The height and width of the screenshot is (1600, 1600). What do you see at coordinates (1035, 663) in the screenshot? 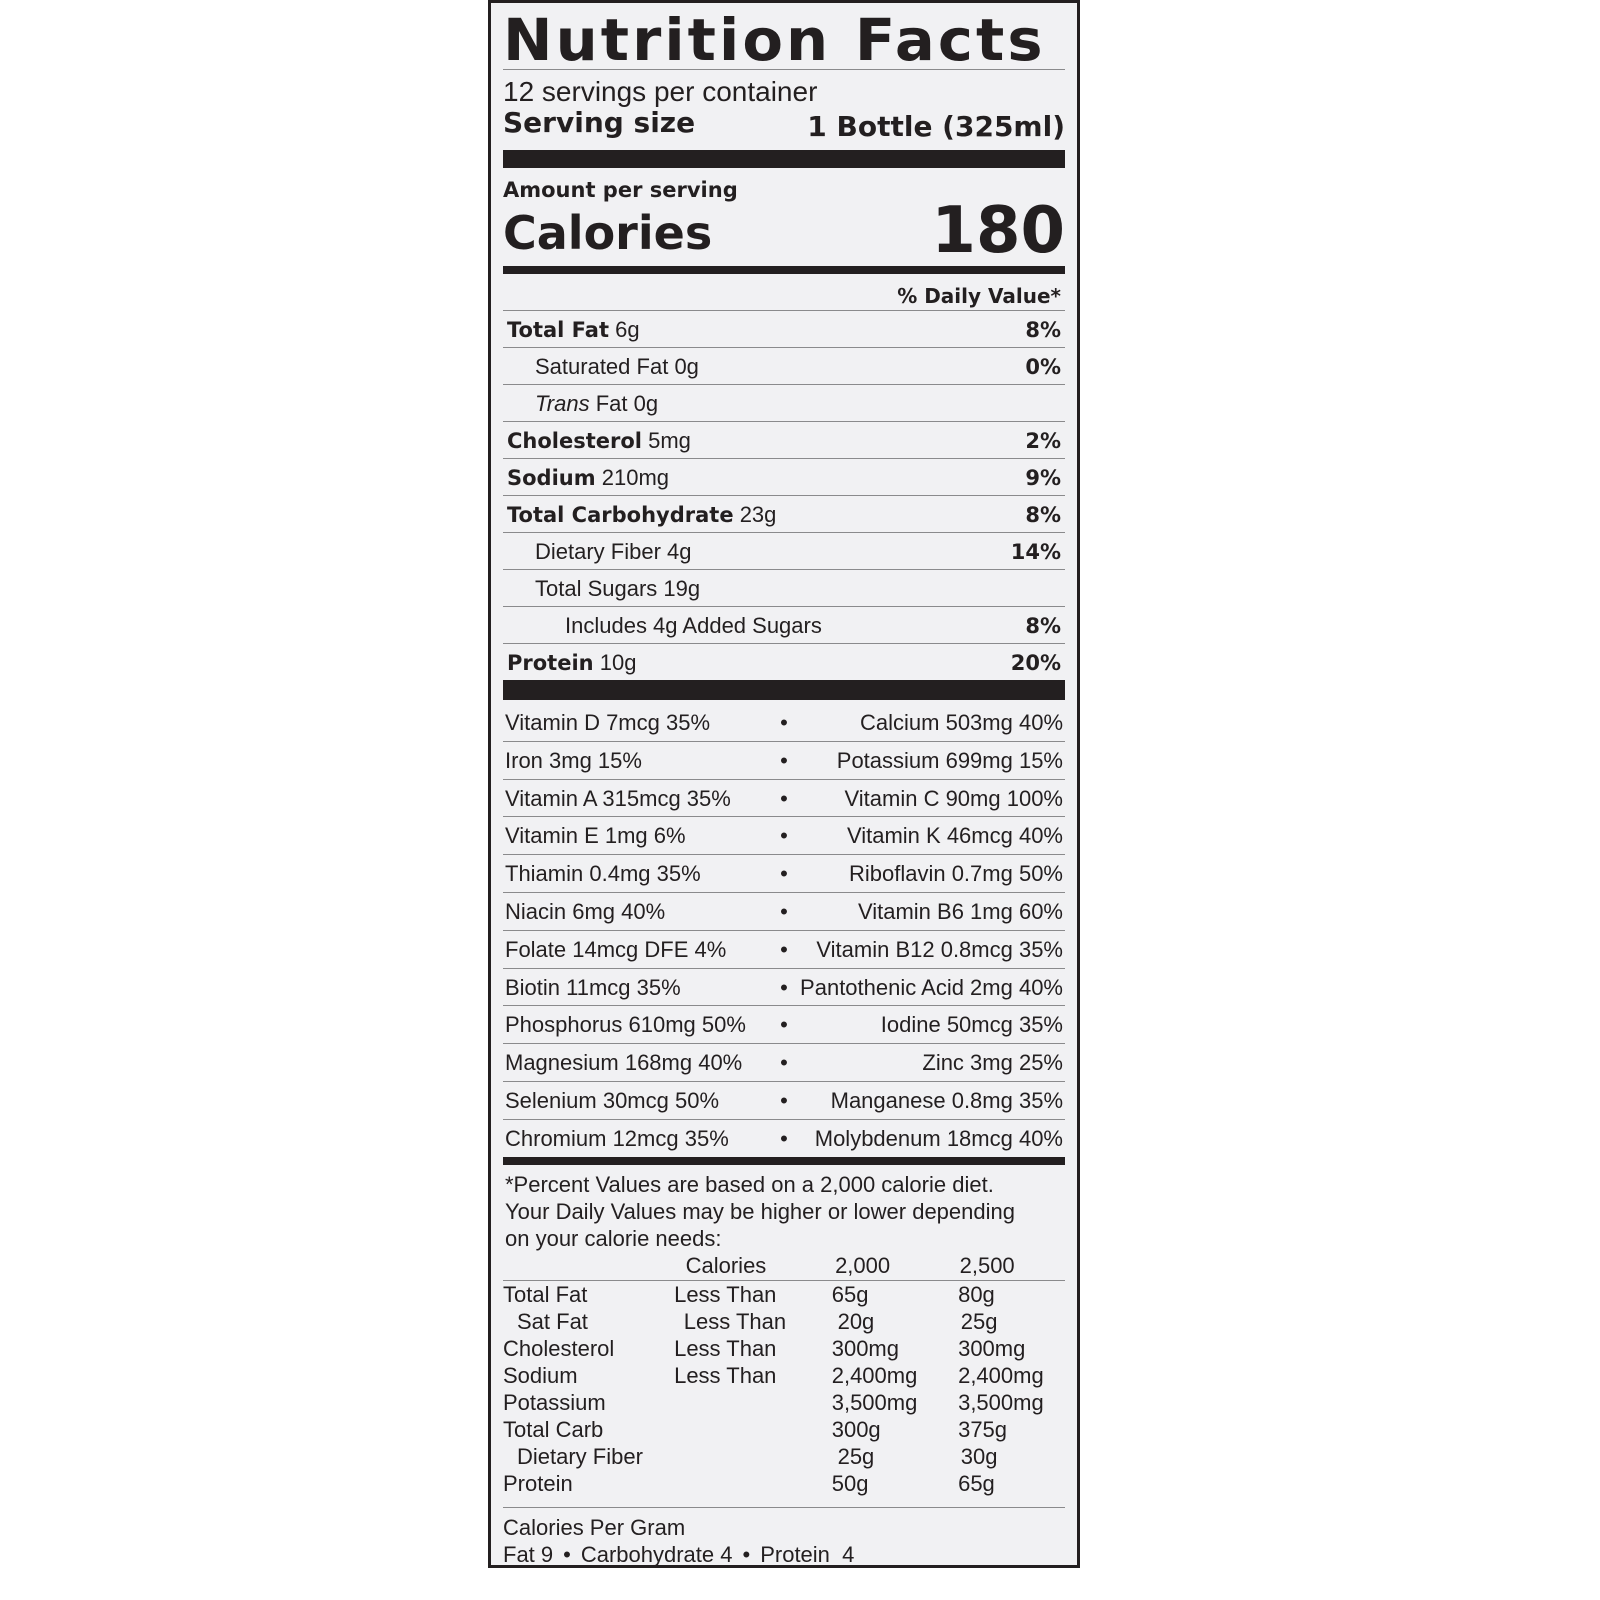
I see `nutrient-daily-value: 20%` at bounding box center [1035, 663].